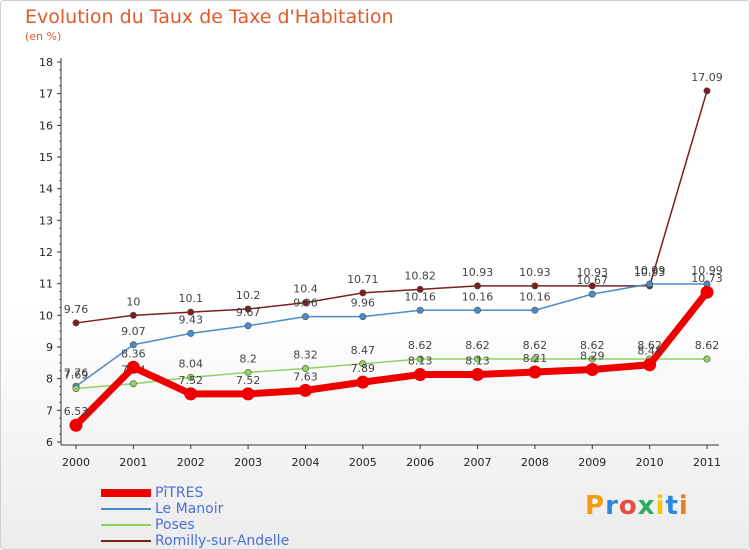  Describe the element at coordinates (175, 525) in the screenshot. I see `legend-label-poses: Poses` at that location.